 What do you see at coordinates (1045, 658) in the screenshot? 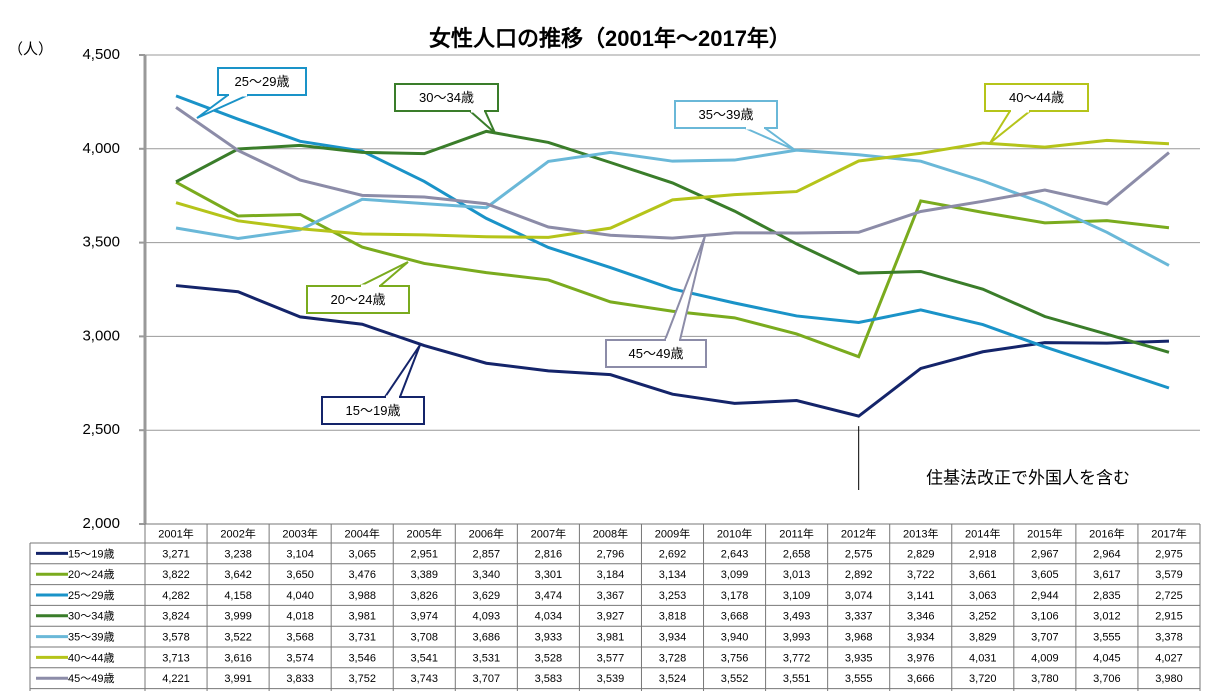
I see `table-cell: 4,009` at bounding box center [1045, 658].